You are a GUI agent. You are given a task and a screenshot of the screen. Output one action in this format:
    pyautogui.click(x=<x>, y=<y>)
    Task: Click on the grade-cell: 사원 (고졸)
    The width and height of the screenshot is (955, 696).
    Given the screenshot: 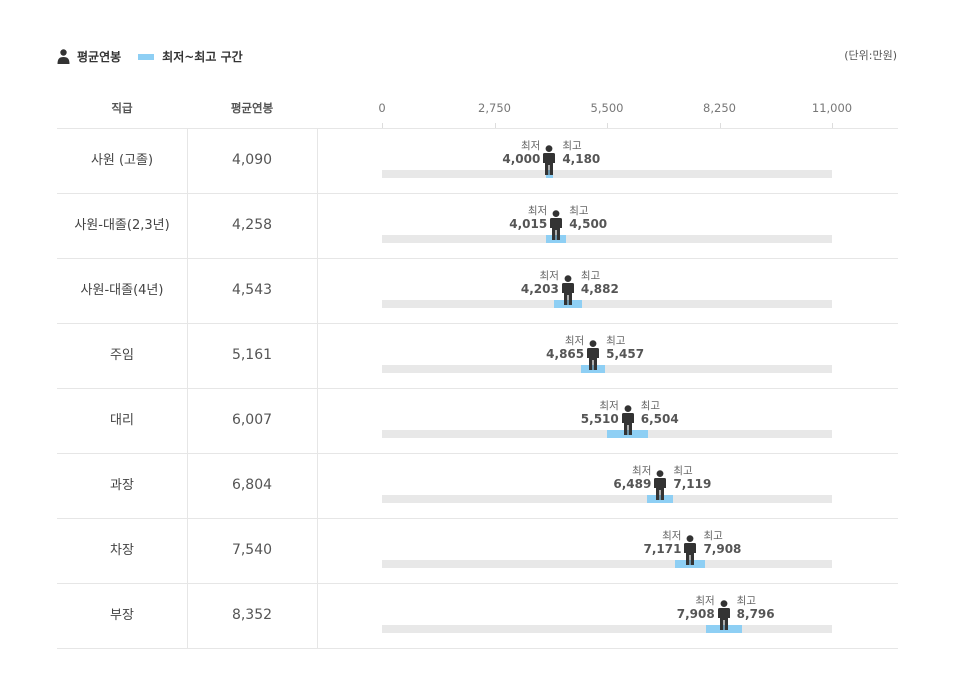 What is the action you would take?
    pyautogui.click(x=122, y=160)
    